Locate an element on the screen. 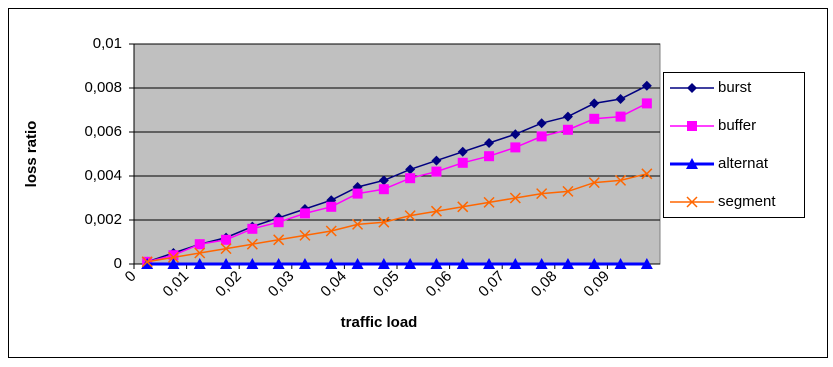 The image size is (833, 367). legend is located at coordinates (734, 145).